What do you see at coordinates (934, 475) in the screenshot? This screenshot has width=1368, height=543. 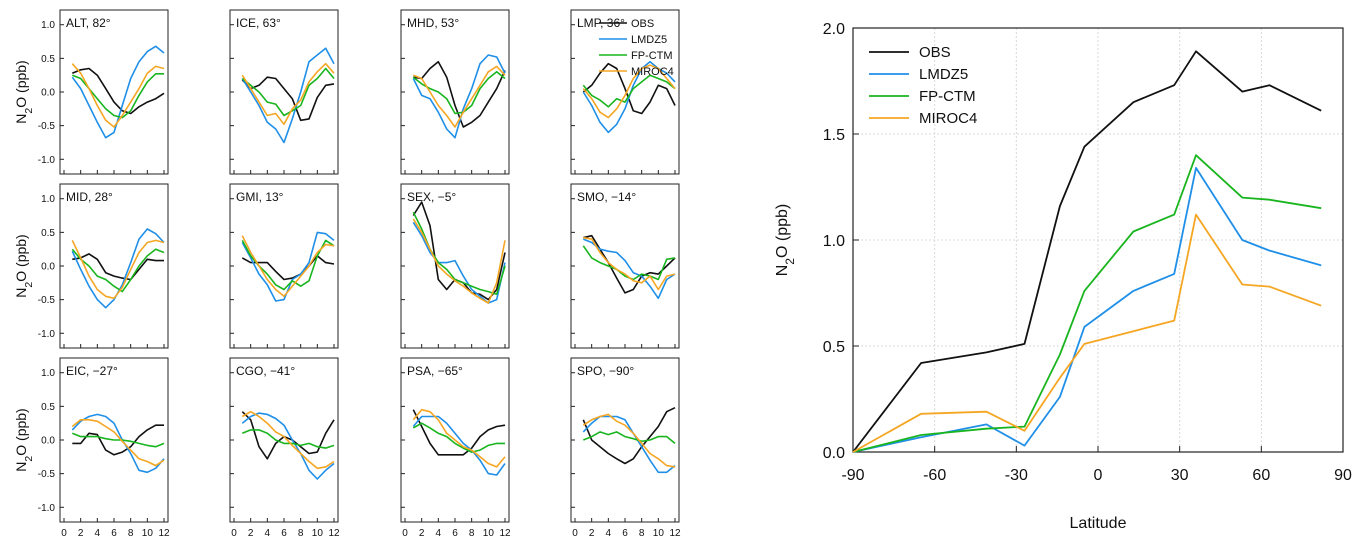 I see `x-tick-label: -60` at bounding box center [934, 475].